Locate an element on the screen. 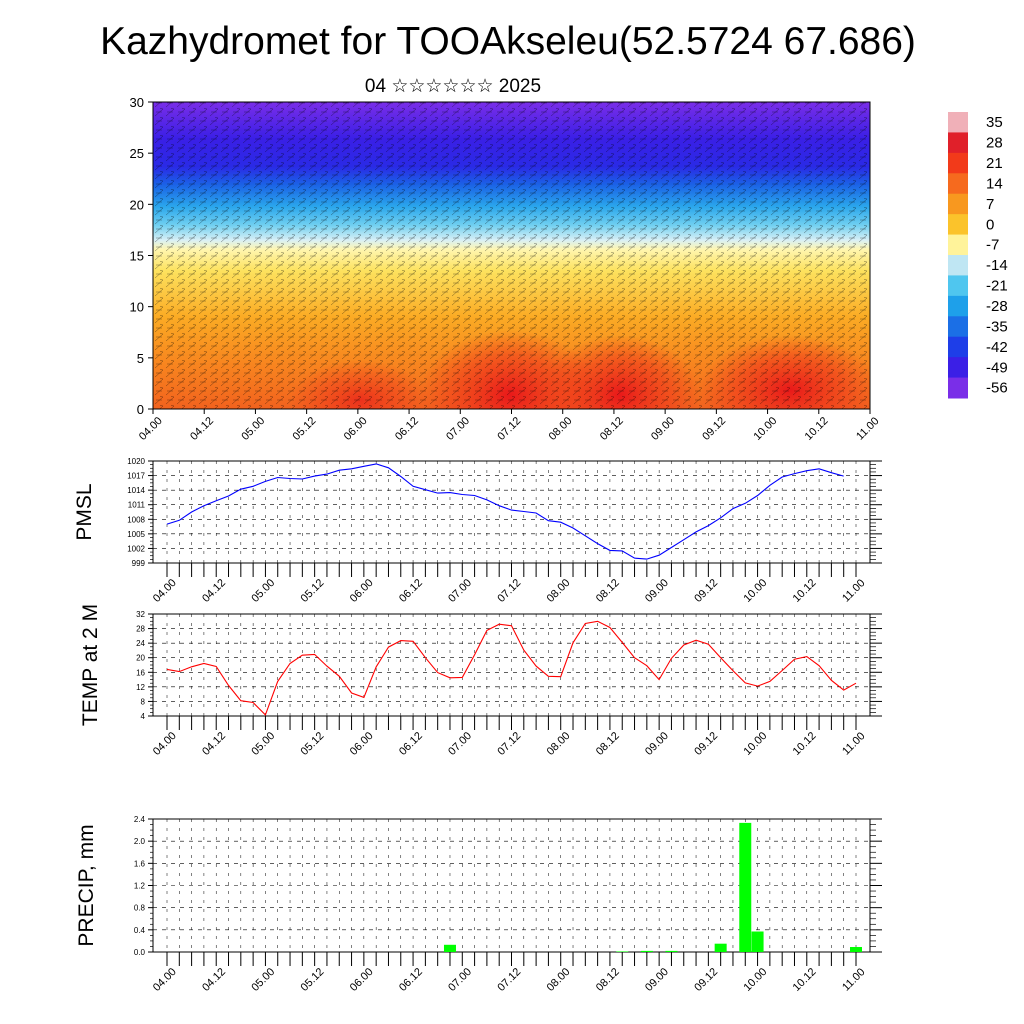  colorbar-label: -21 is located at coordinates (997, 286).